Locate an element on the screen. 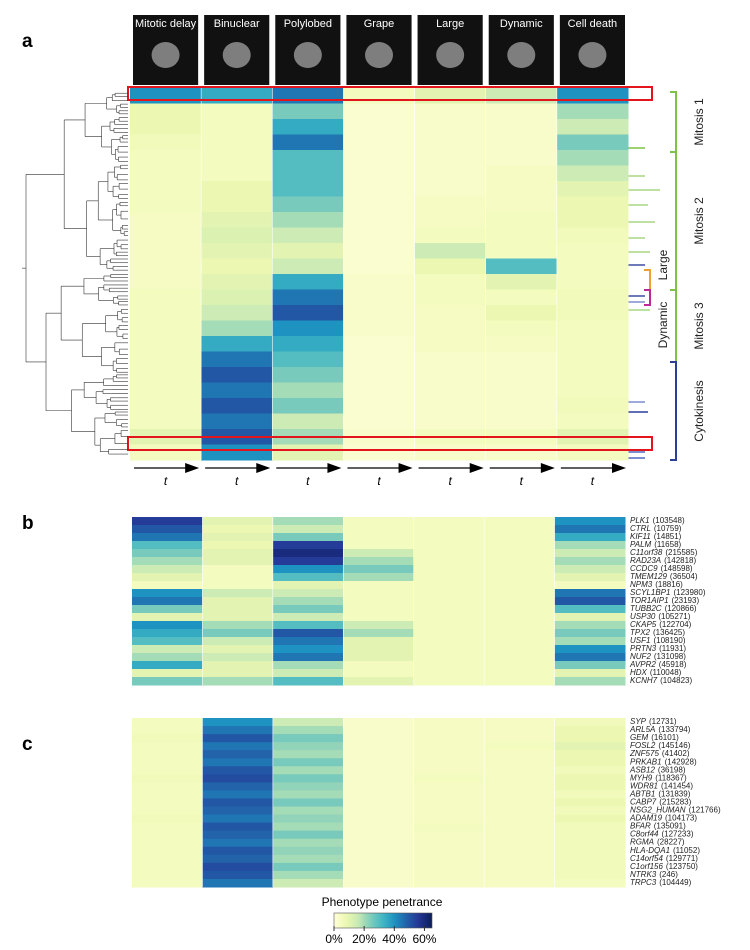 The width and height of the screenshot is (750, 950). gene-label: NUF2 (131098) is located at coordinates (658, 656).